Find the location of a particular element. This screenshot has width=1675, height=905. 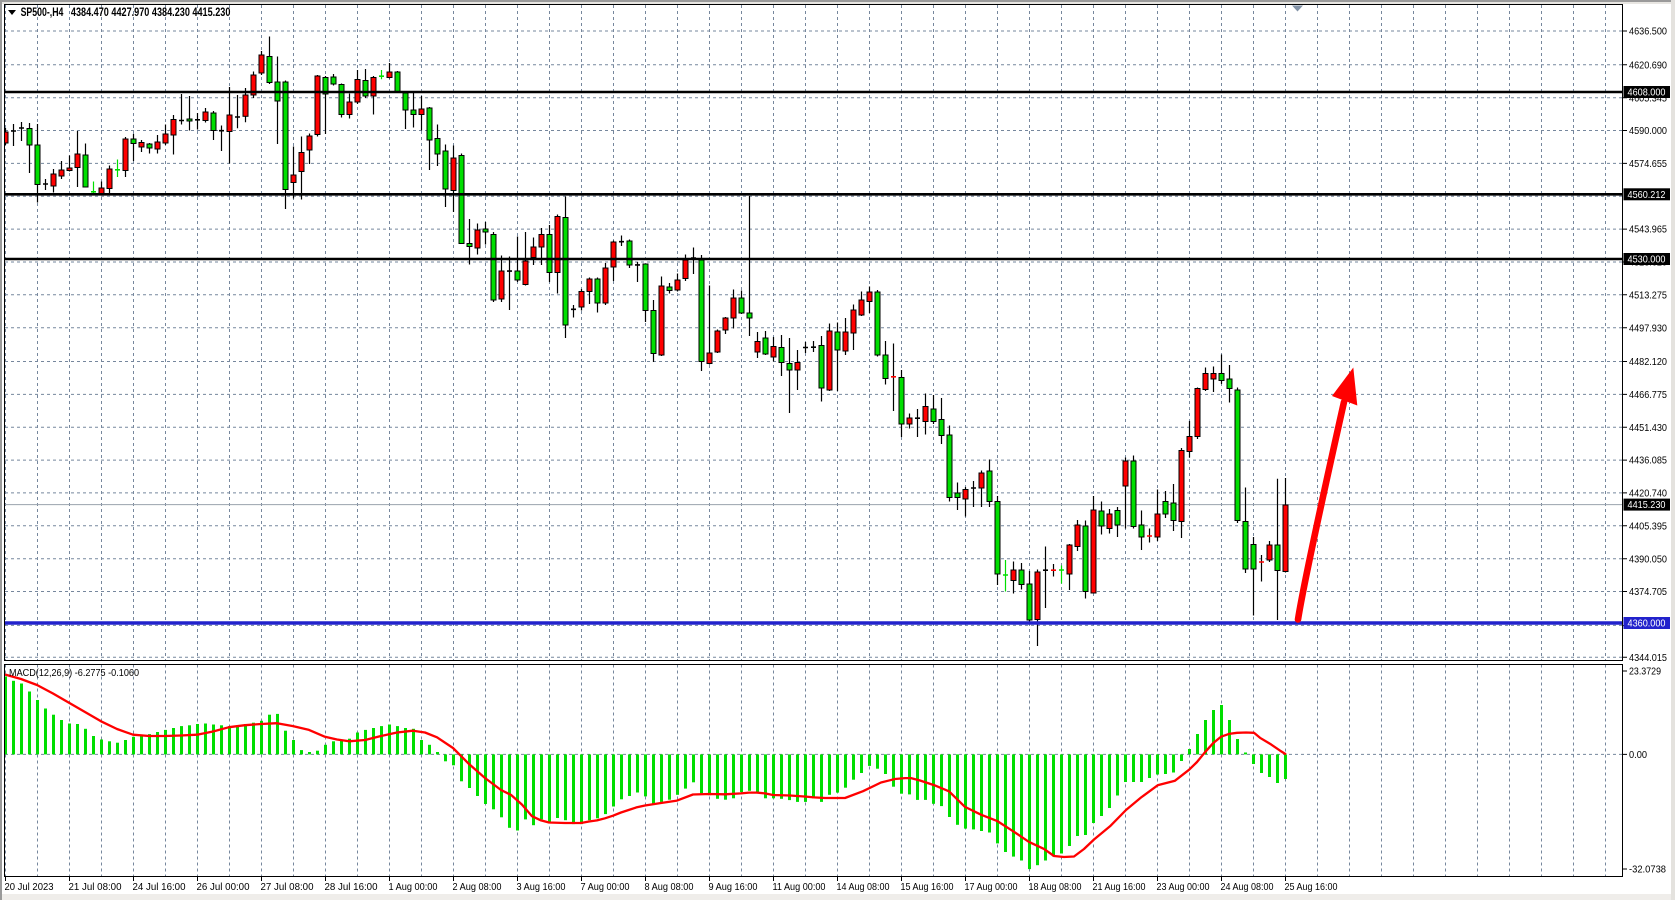

svg-text: 3 Aug 16:00 is located at coordinates (541, 887).